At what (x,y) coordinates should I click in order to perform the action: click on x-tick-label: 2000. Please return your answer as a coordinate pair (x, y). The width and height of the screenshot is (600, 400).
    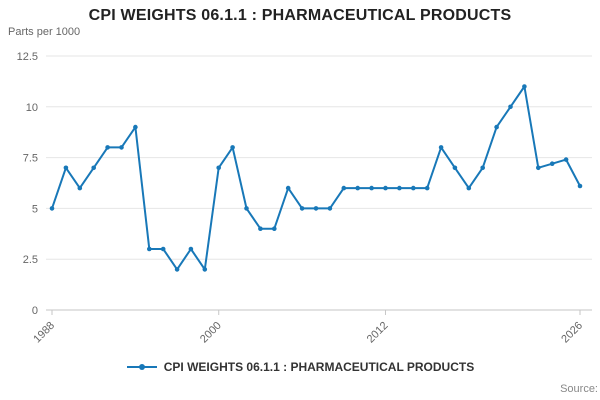
    Looking at the image, I should click on (211, 333).